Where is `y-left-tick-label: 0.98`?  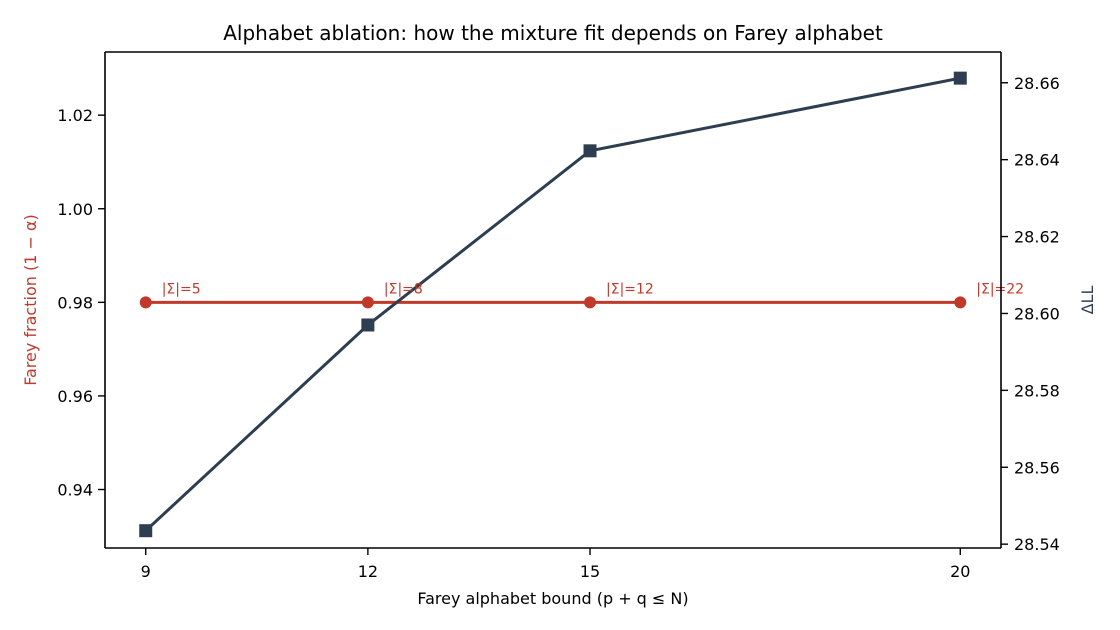 y-left-tick-label: 0.98 is located at coordinates (75, 302).